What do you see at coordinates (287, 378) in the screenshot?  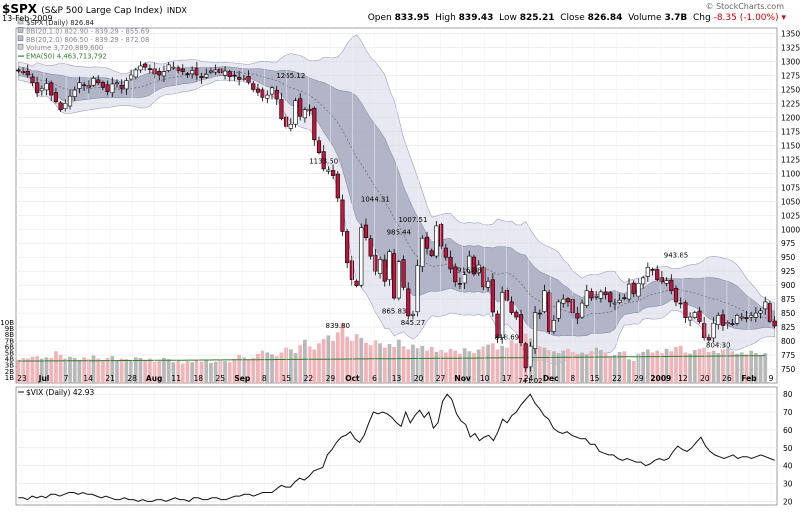 I see `x-tick-label: 15` at bounding box center [287, 378].